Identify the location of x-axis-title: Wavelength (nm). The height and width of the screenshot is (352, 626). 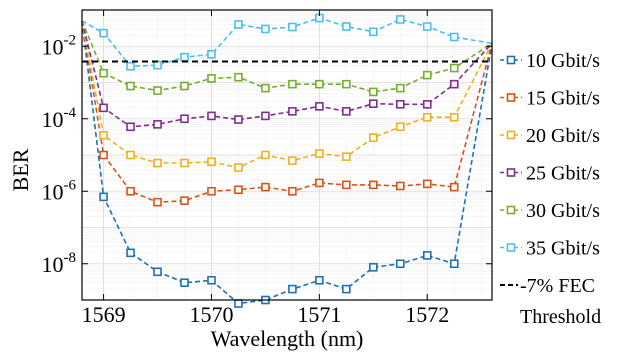
(287, 338).